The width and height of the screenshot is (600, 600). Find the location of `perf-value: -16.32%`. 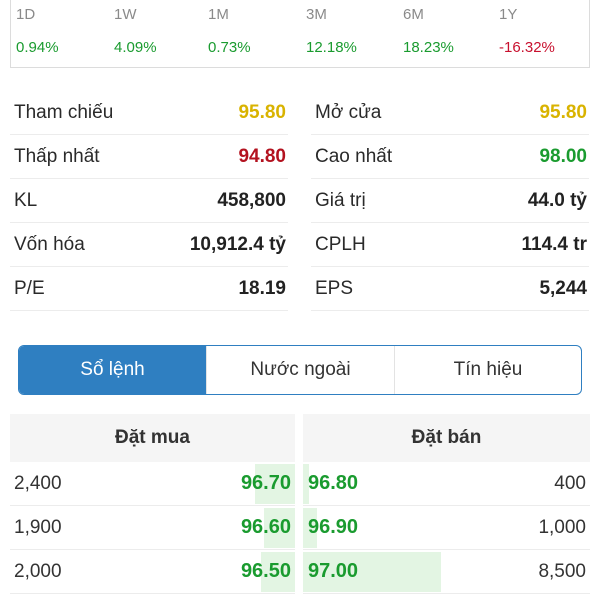

perf-value: -16.32% is located at coordinates (527, 47).